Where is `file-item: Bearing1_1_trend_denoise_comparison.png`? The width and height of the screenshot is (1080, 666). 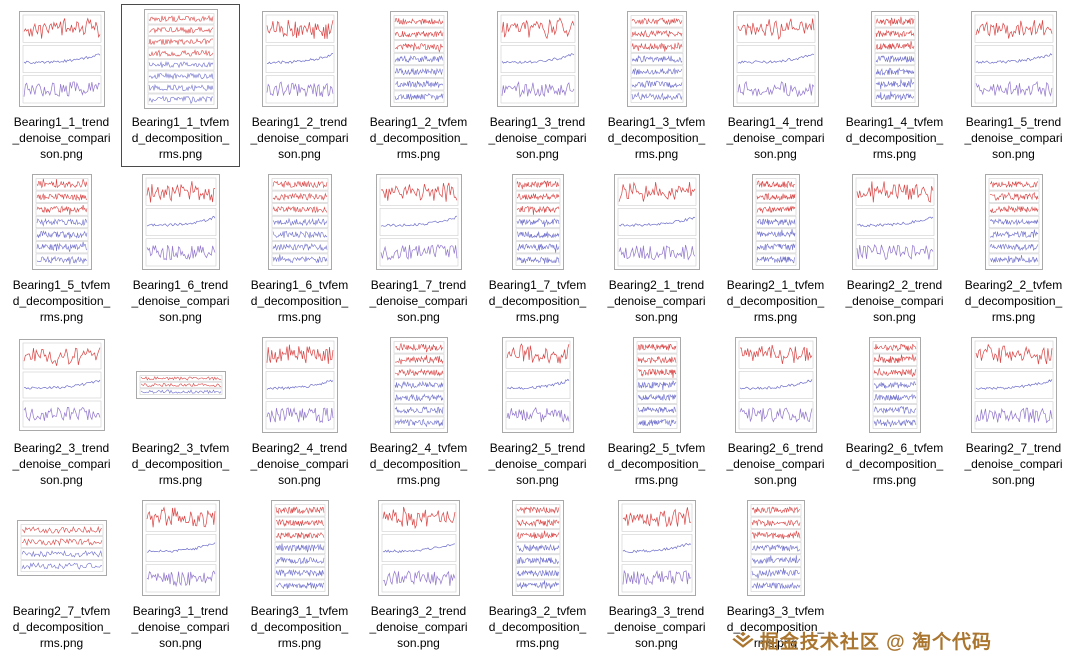
file-item: Bearing1_1_trend_denoise_comparison.png is located at coordinates (61, 85).